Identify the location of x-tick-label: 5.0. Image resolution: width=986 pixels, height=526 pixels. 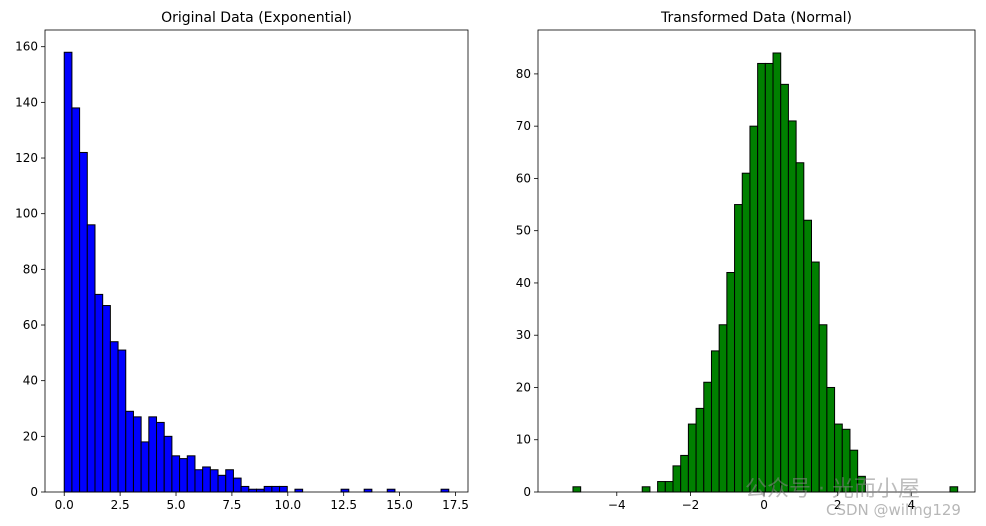
(175, 505).